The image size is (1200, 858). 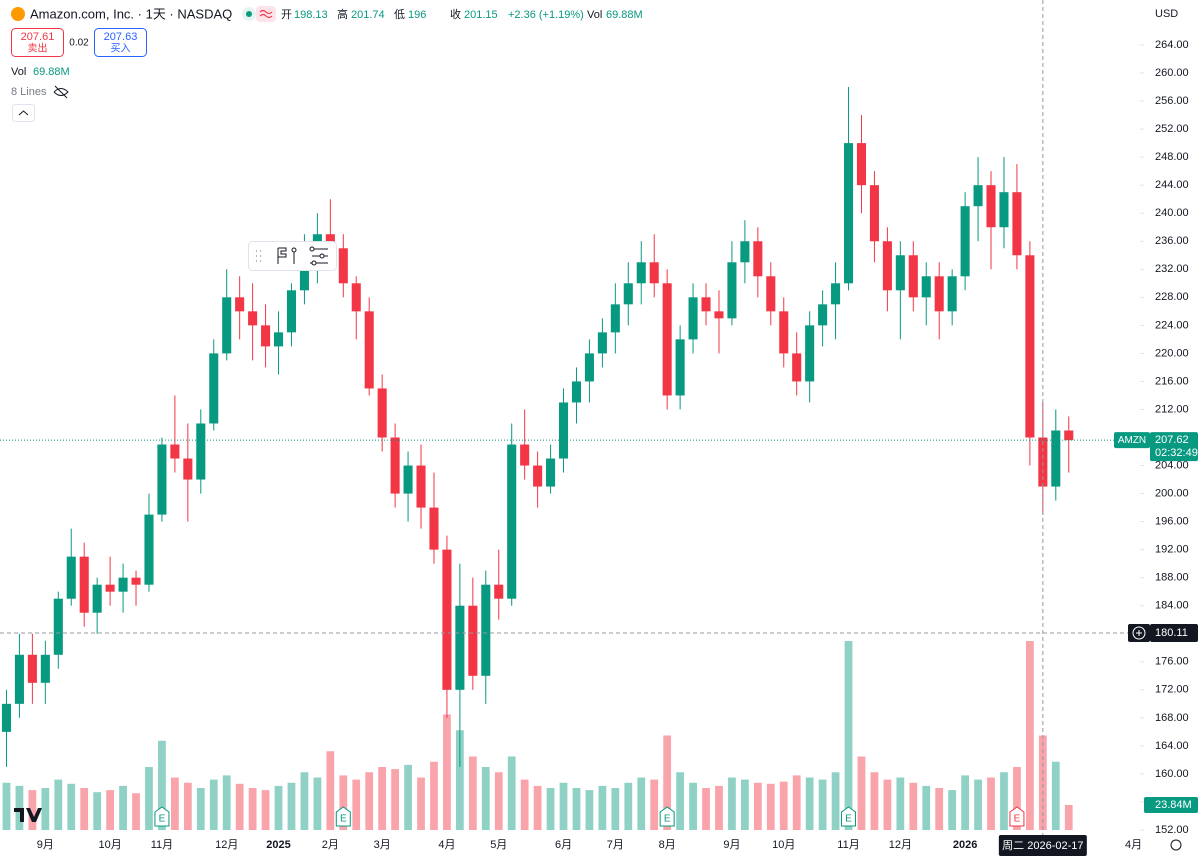 I want to click on y-tick-label: 168.00, so click(x=1172, y=718).